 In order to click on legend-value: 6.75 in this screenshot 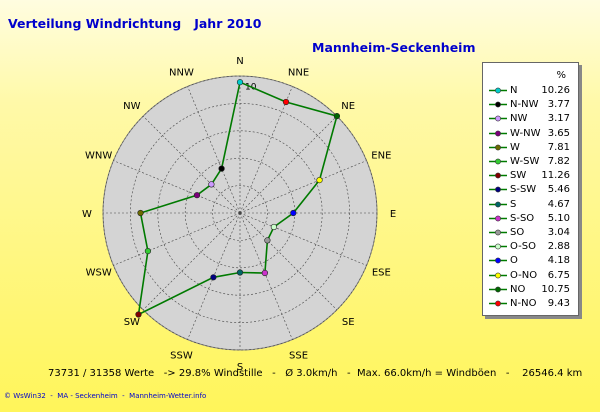, I will do `click(558, 275)`.